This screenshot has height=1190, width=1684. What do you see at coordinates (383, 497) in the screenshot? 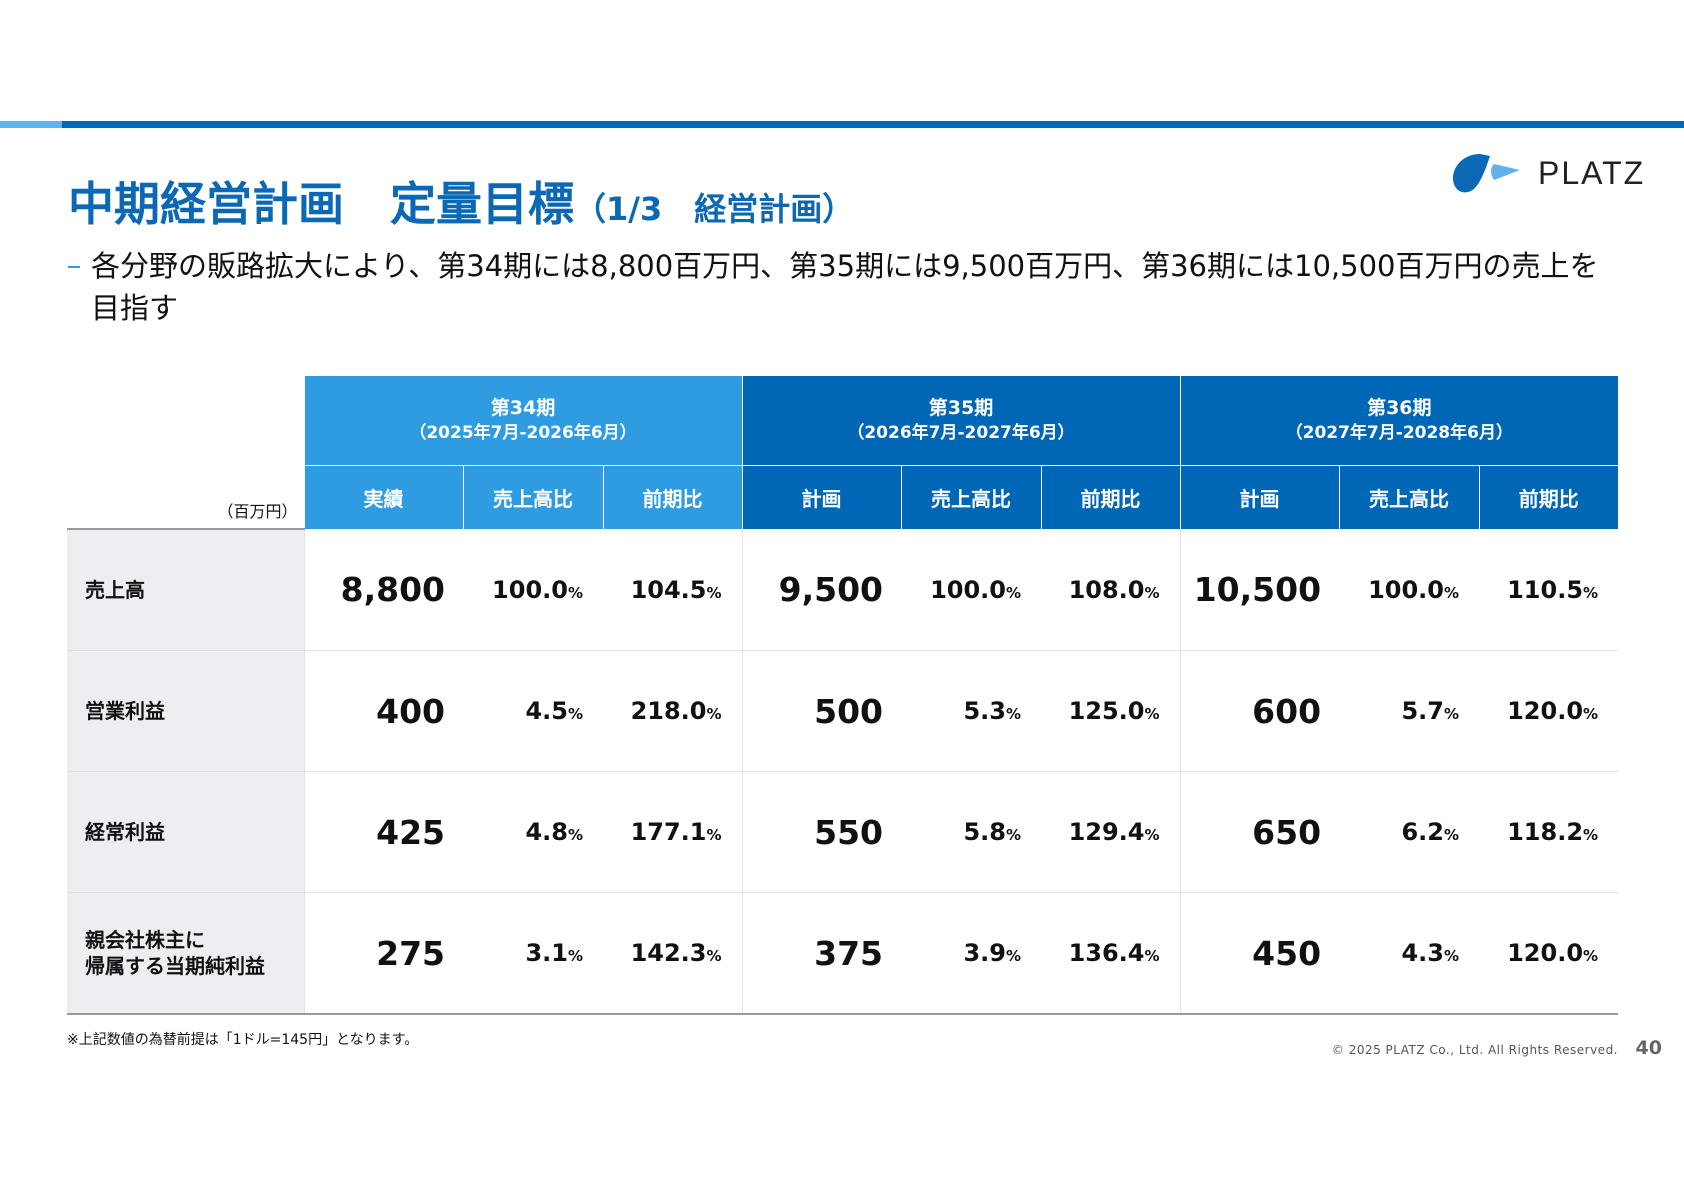
I see `column-header: 実績` at bounding box center [383, 497].